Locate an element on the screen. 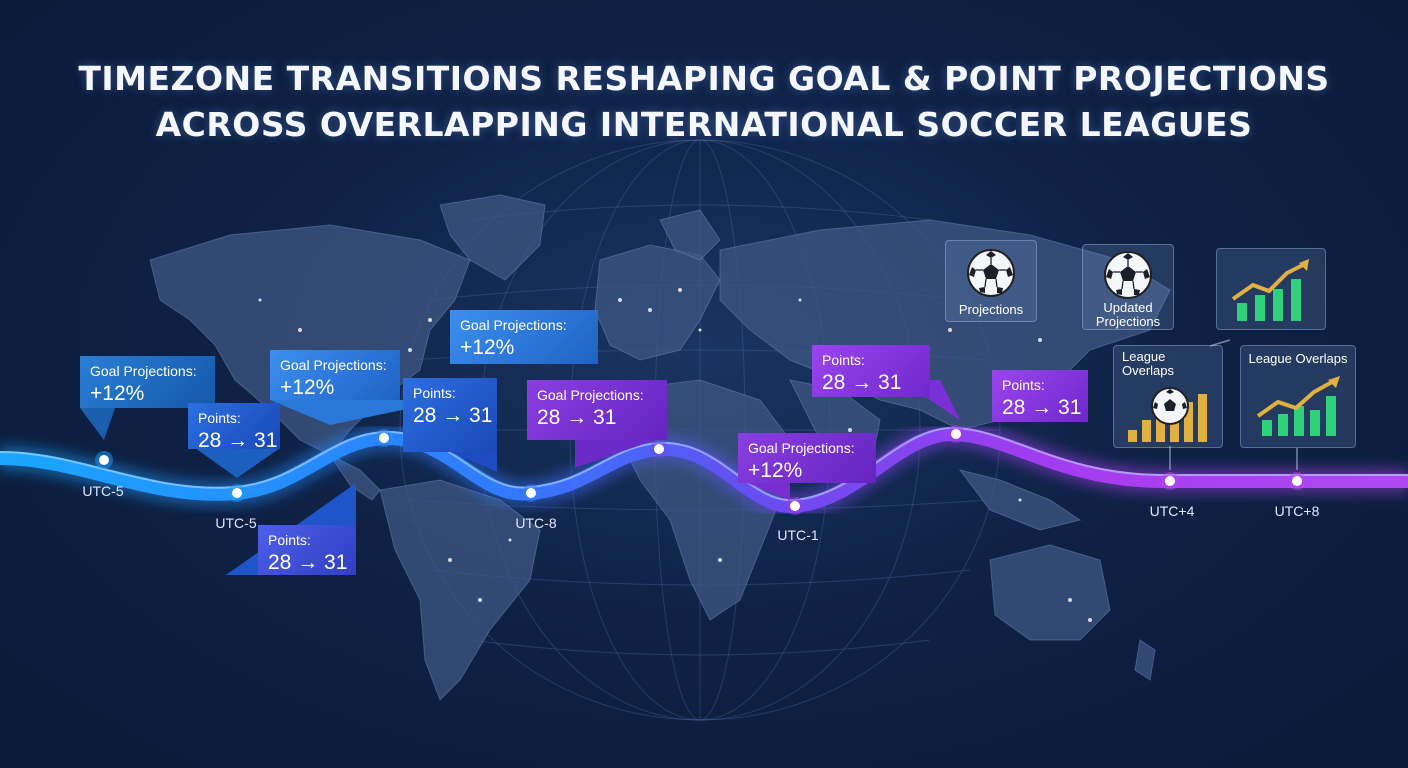 This screenshot has width=1408, height=768. callout-points-4: Points: 28 → 31 is located at coordinates (871, 371).